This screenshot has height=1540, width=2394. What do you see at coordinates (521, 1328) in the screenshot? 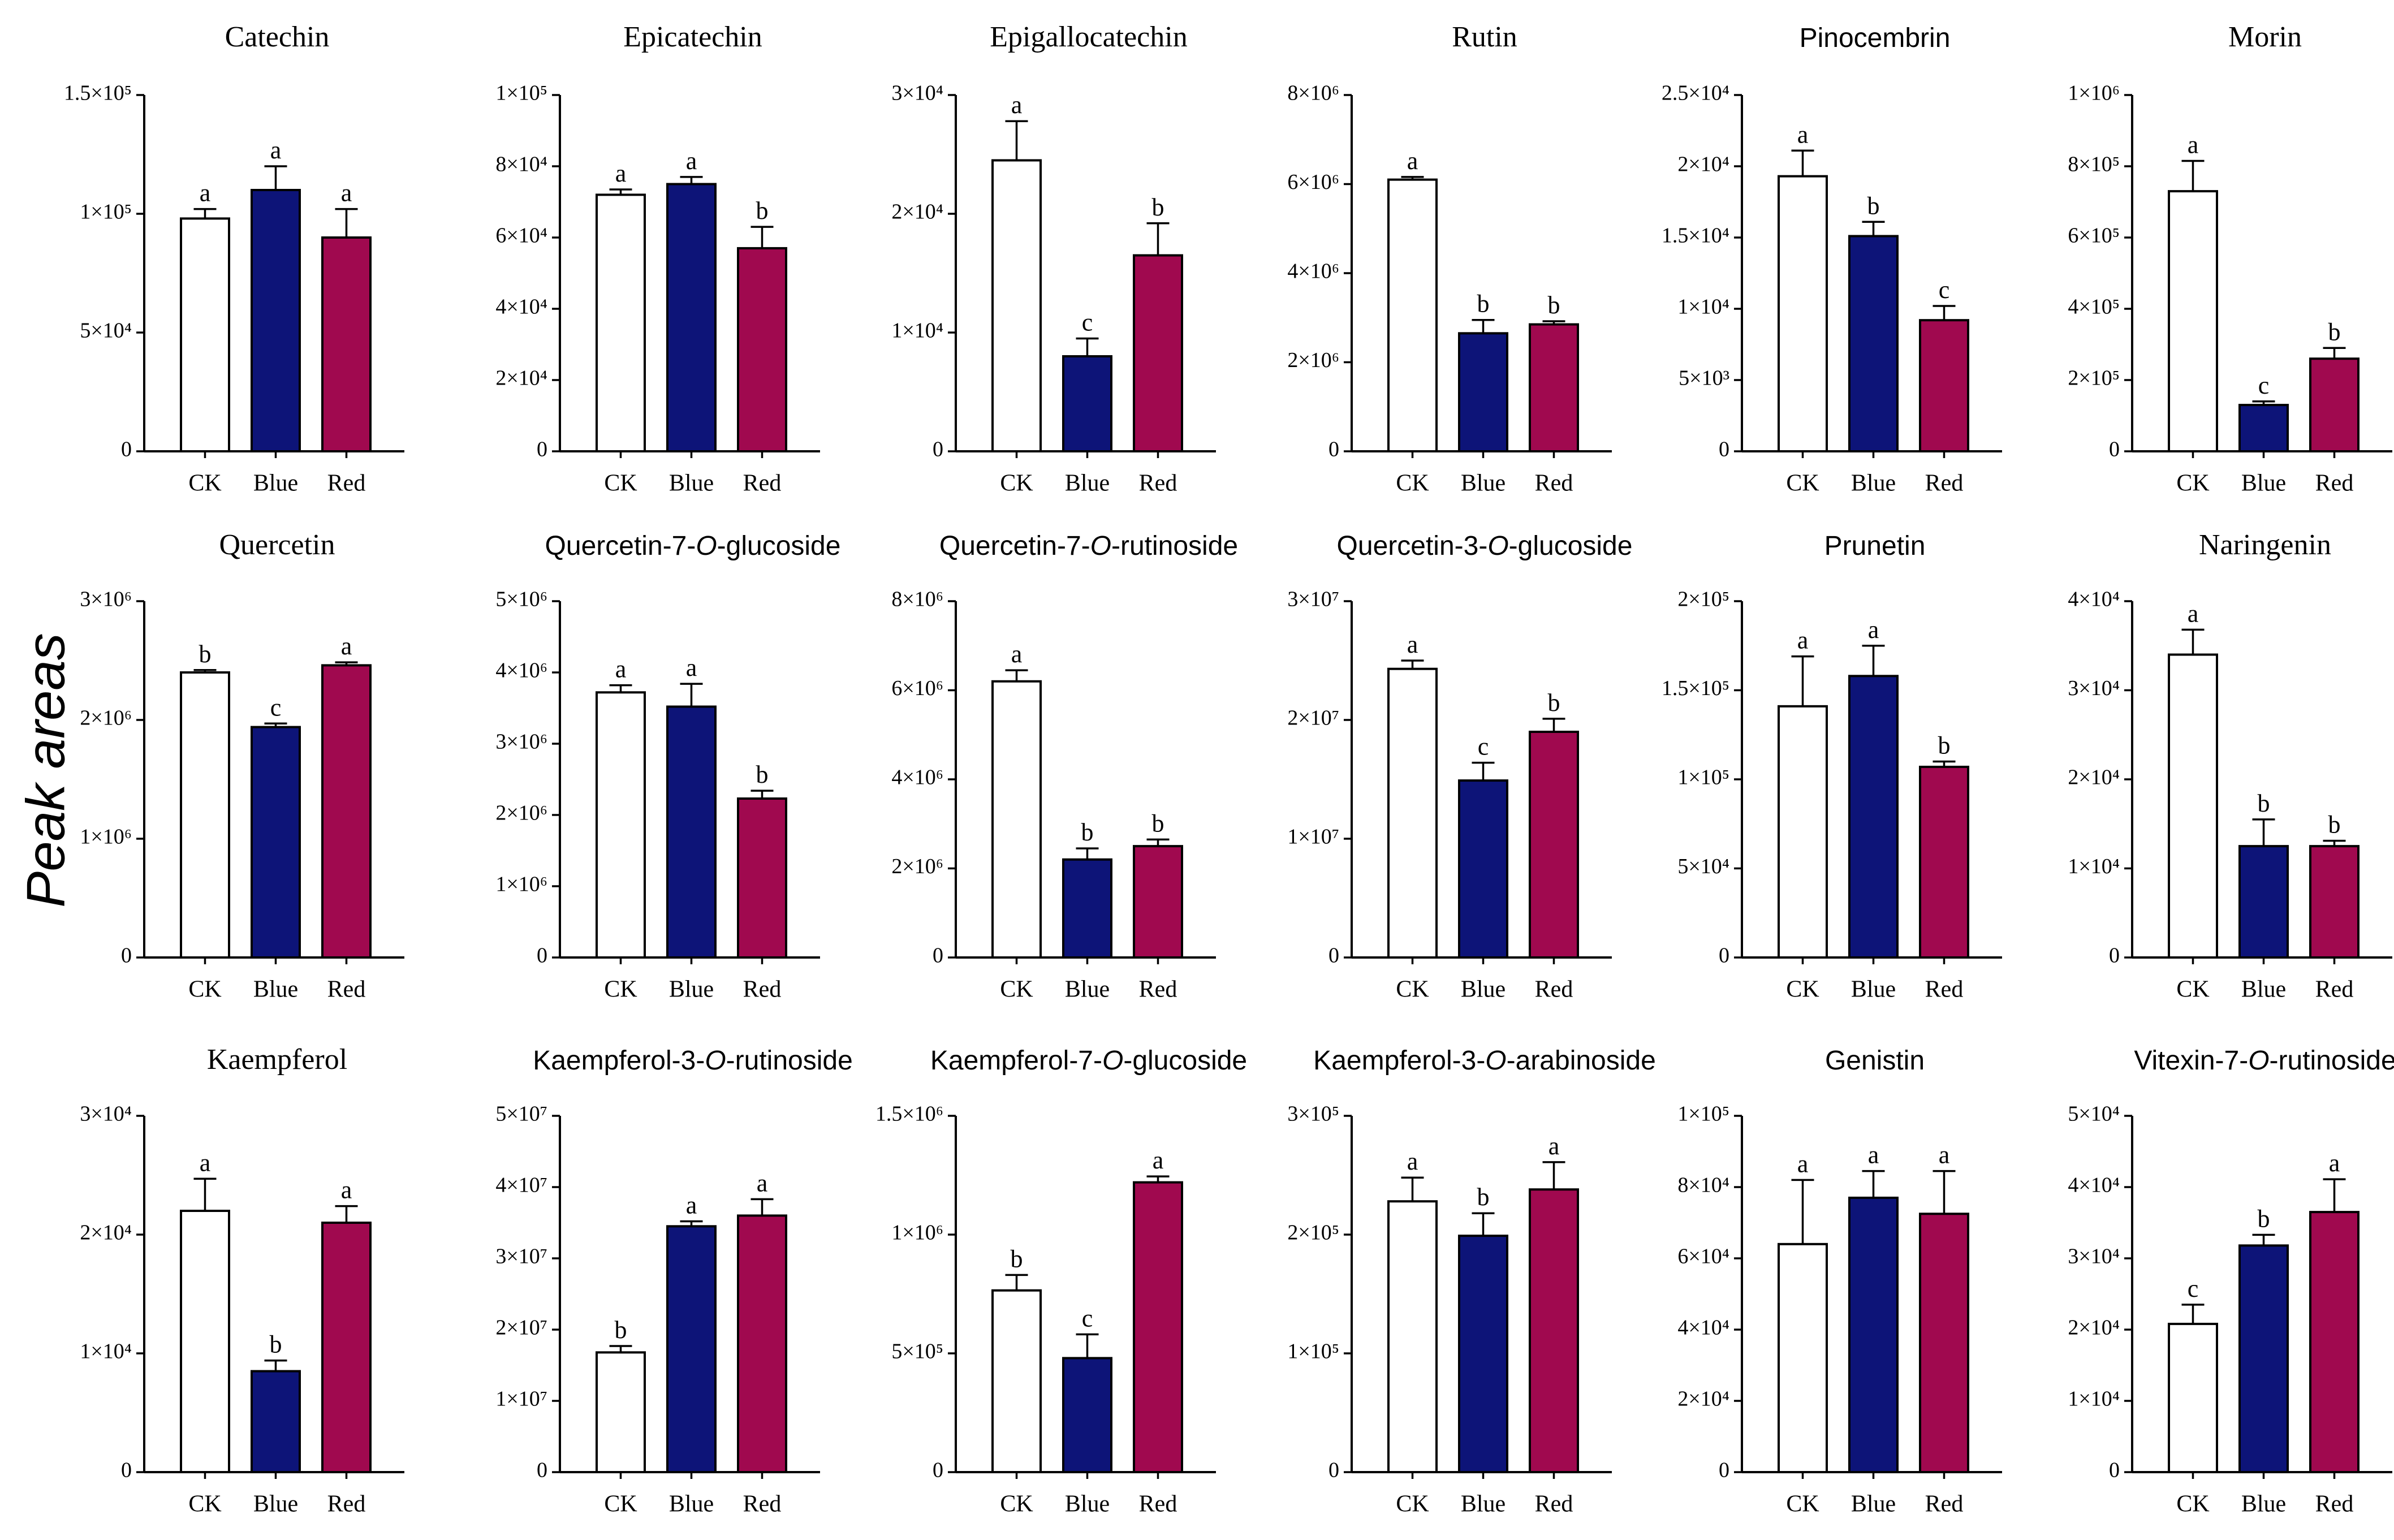
I see `y-tick-label: 2×10⁷` at bounding box center [521, 1328].